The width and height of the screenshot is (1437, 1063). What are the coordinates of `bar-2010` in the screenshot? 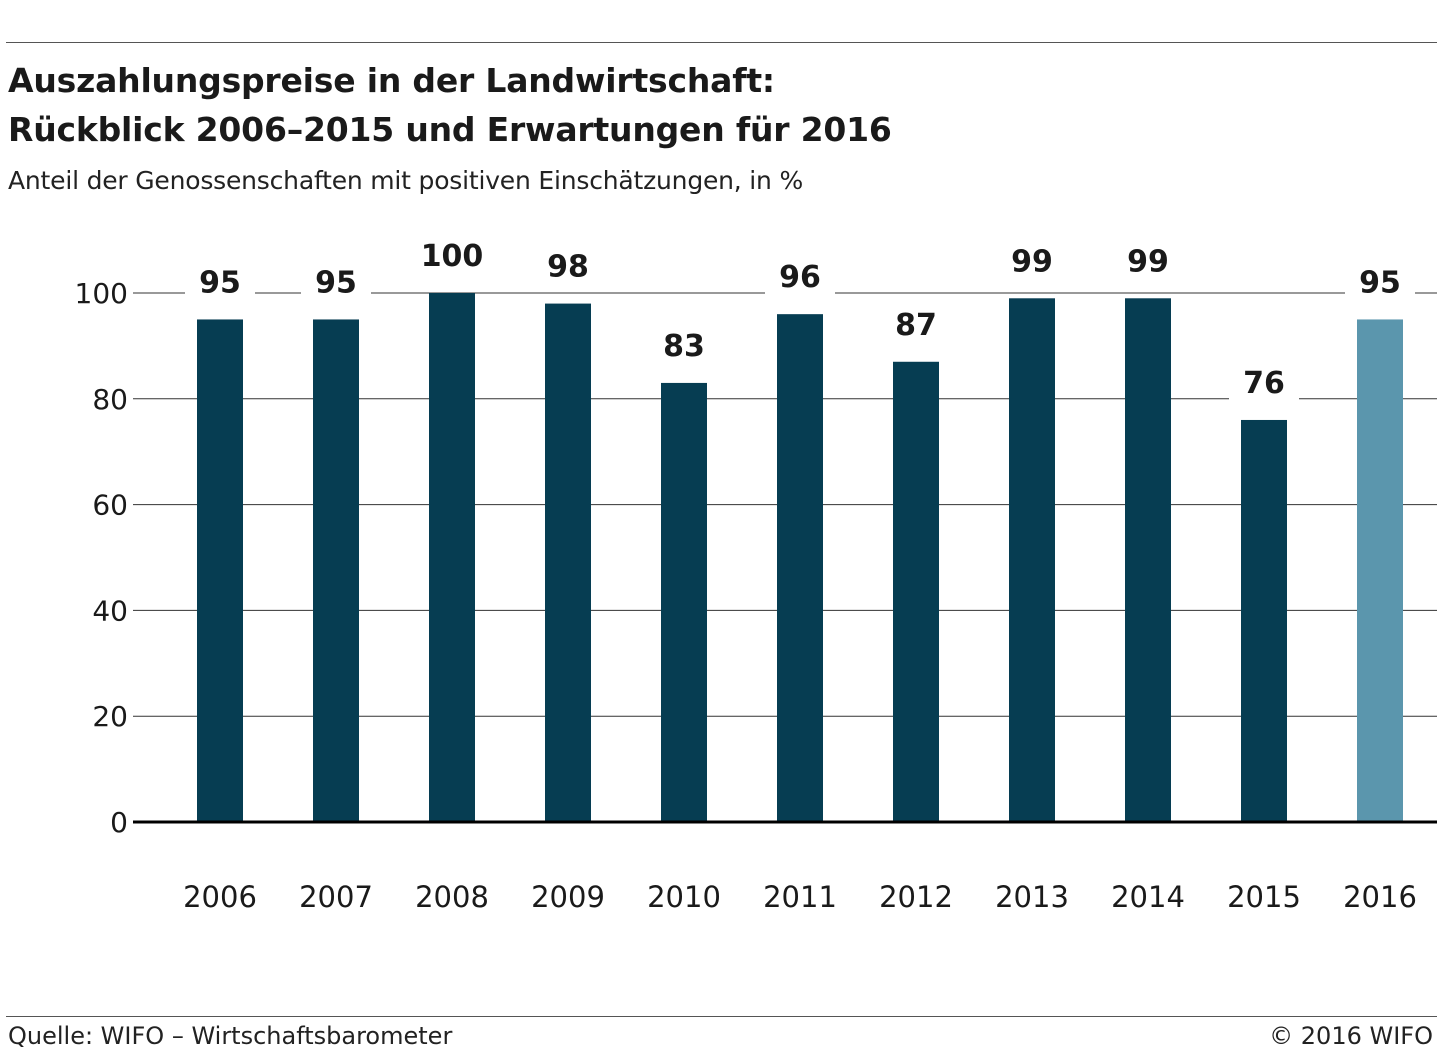 It's located at (684, 602).